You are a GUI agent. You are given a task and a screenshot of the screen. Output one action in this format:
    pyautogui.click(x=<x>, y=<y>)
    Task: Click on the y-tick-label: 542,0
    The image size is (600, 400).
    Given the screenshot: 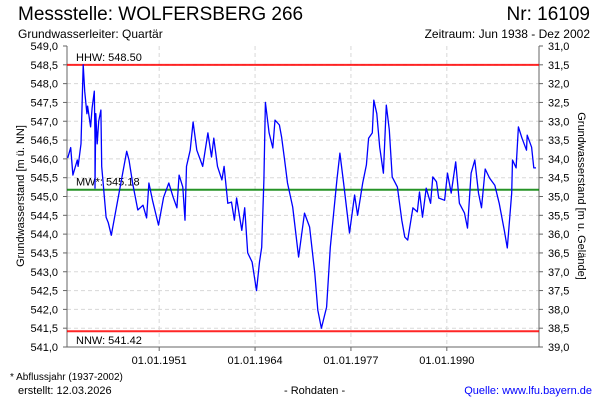 What is the action you would take?
    pyautogui.click(x=44, y=310)
    